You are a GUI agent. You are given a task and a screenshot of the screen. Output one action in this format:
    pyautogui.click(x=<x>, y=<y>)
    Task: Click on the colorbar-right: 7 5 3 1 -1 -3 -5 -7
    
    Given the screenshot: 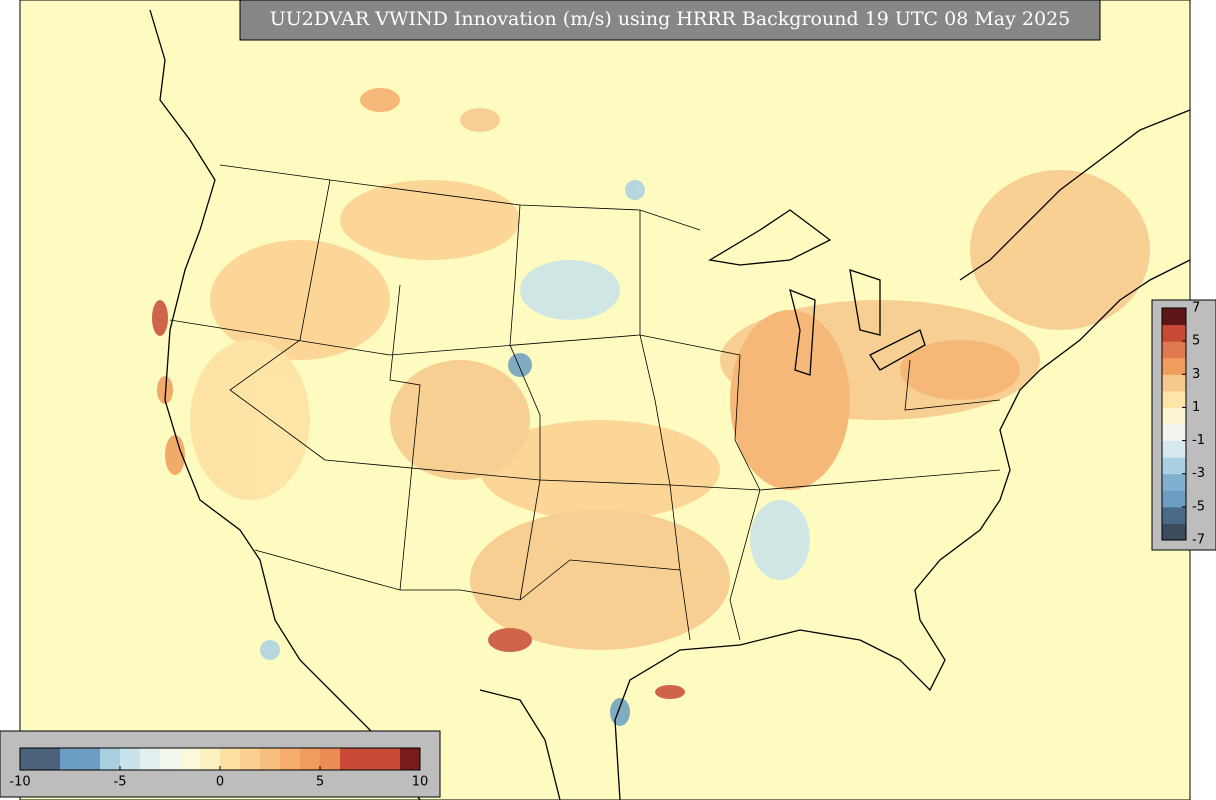 What is the action you would take?
    pyautogui.click(x=1183, y=425)
    